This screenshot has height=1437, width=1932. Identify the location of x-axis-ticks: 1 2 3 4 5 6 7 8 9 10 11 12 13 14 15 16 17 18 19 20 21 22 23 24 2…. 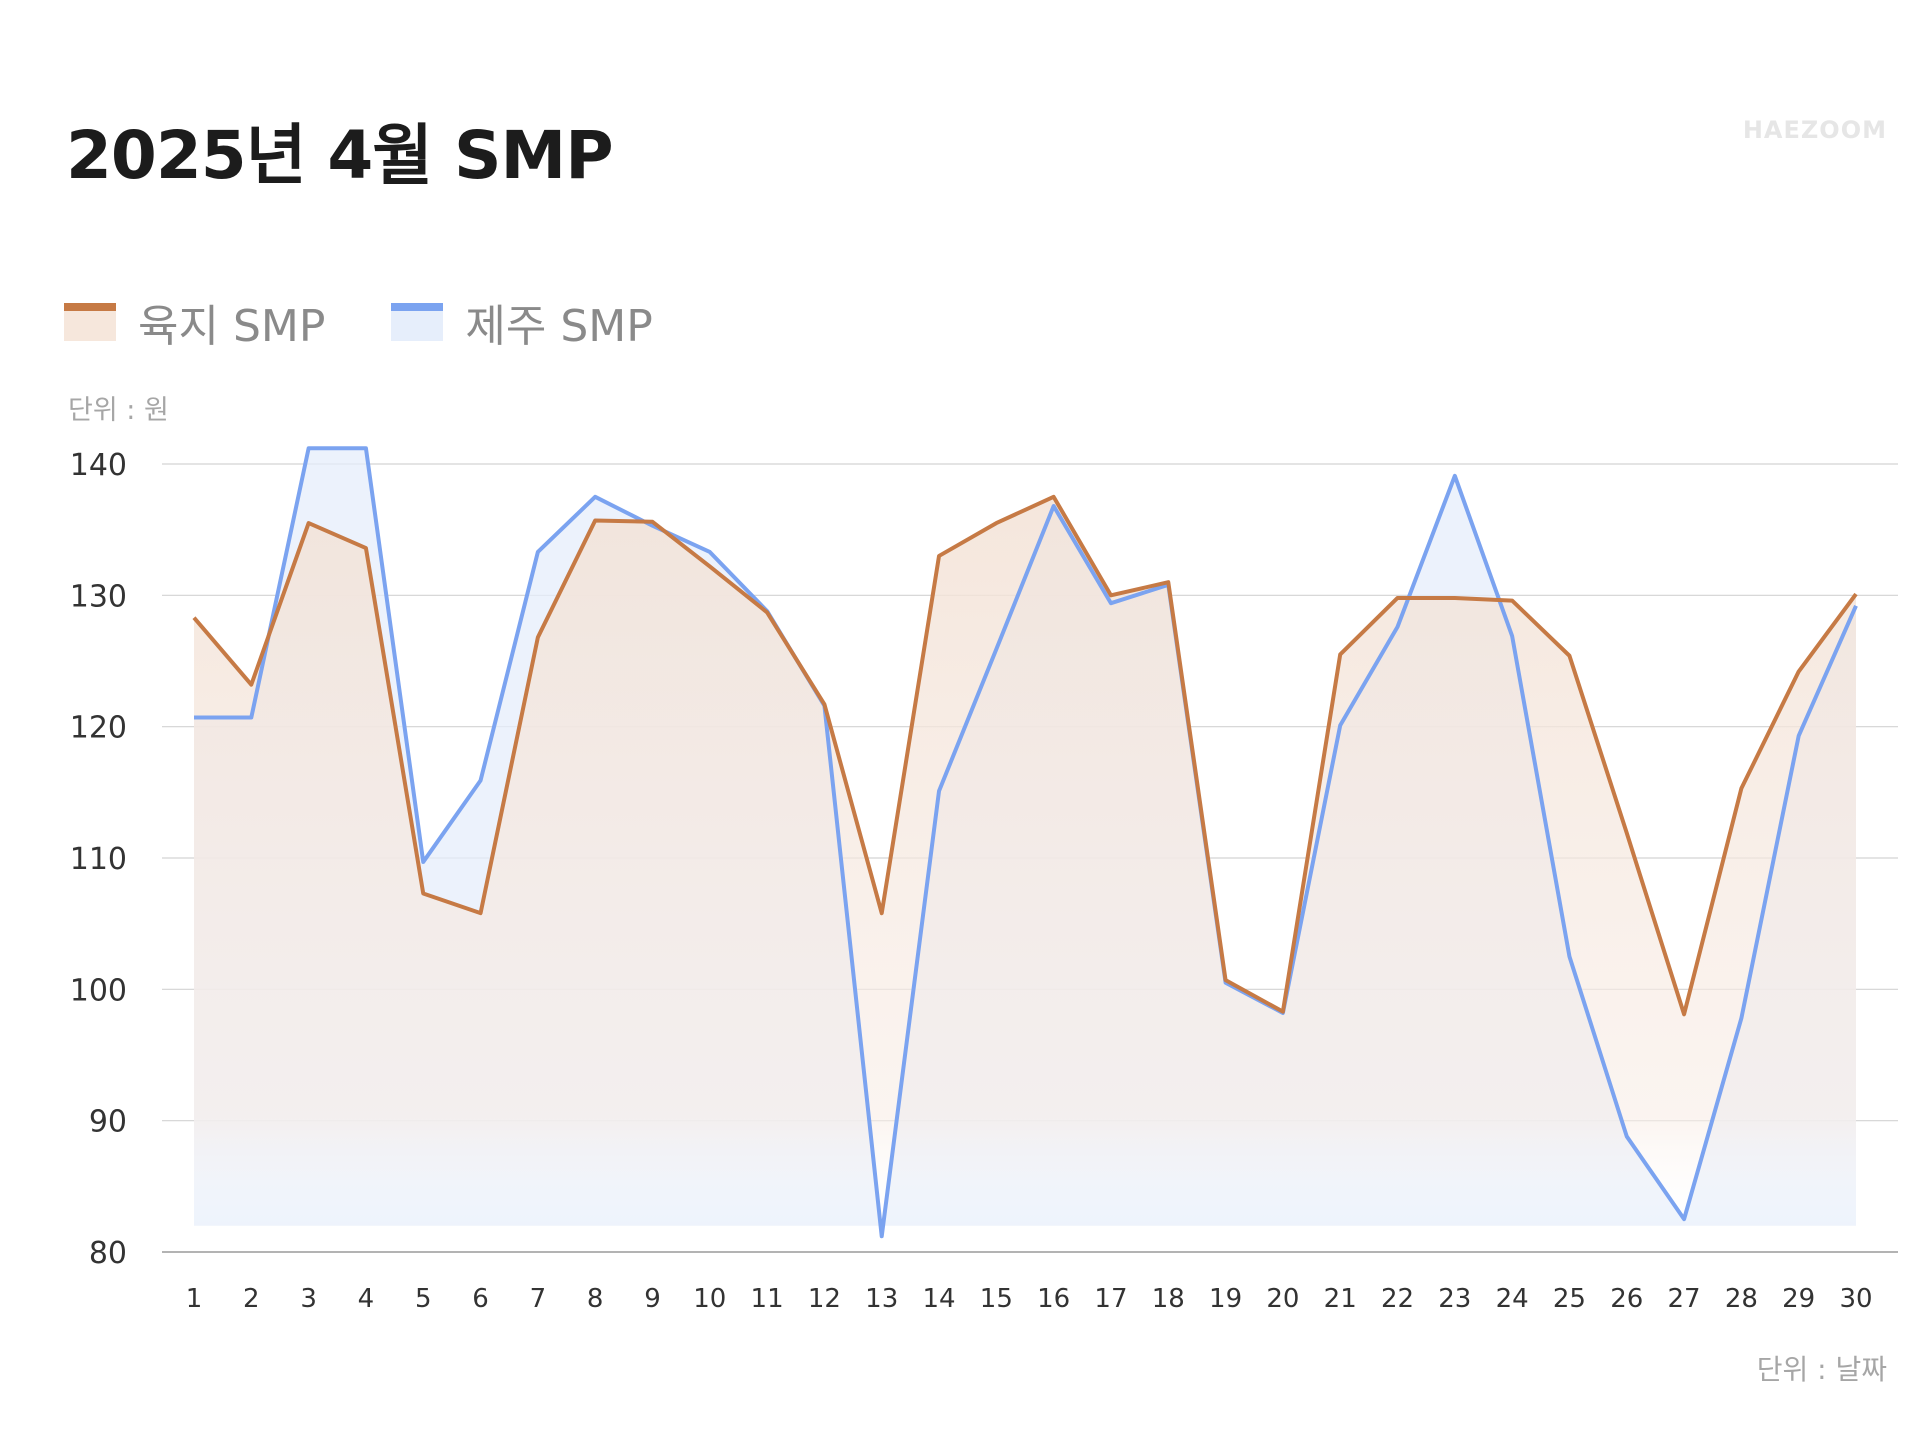
(1029, 1299).